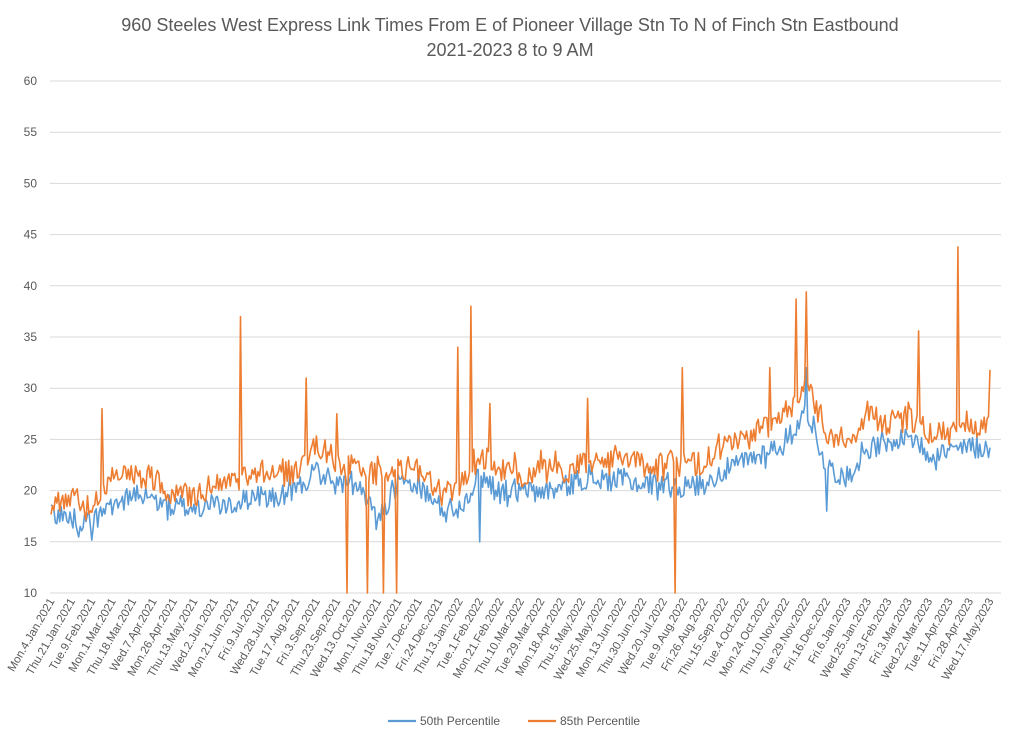  Describe the element at coordinates (31, 81) in the screenshot. I see `y-tick-label: 60` at that location.